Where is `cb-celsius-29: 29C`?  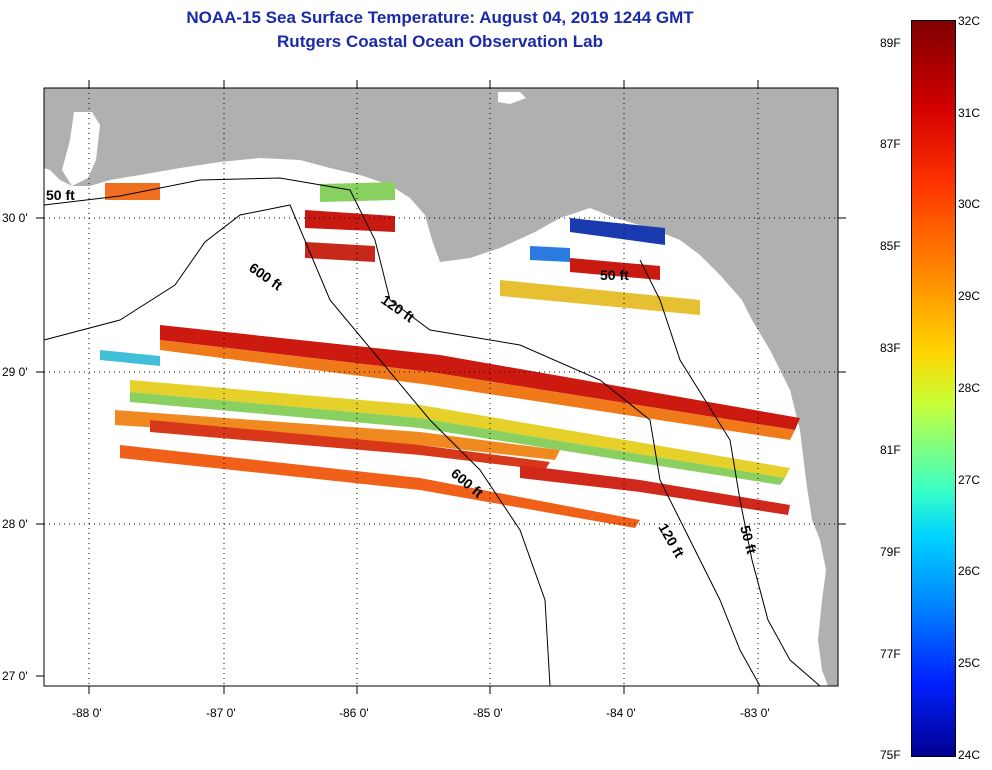 cb-celsius-29: 29C is located at coordinates (969, 296).